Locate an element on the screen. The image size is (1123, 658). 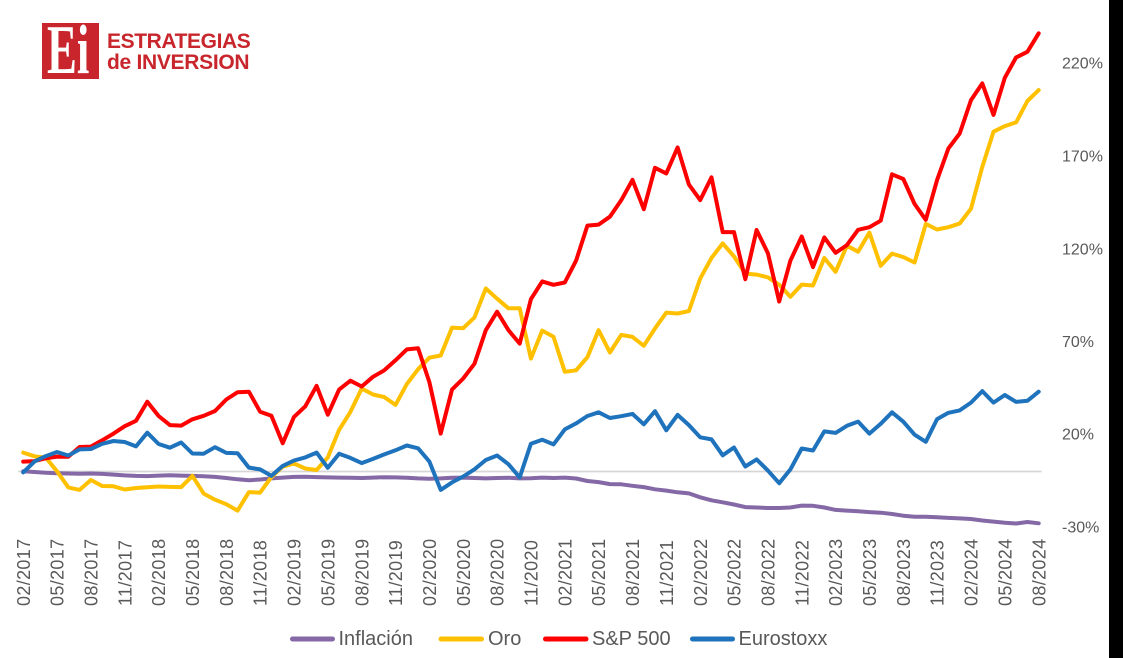
svg-text: 08/2024 is located at coordinates (1039, 572).